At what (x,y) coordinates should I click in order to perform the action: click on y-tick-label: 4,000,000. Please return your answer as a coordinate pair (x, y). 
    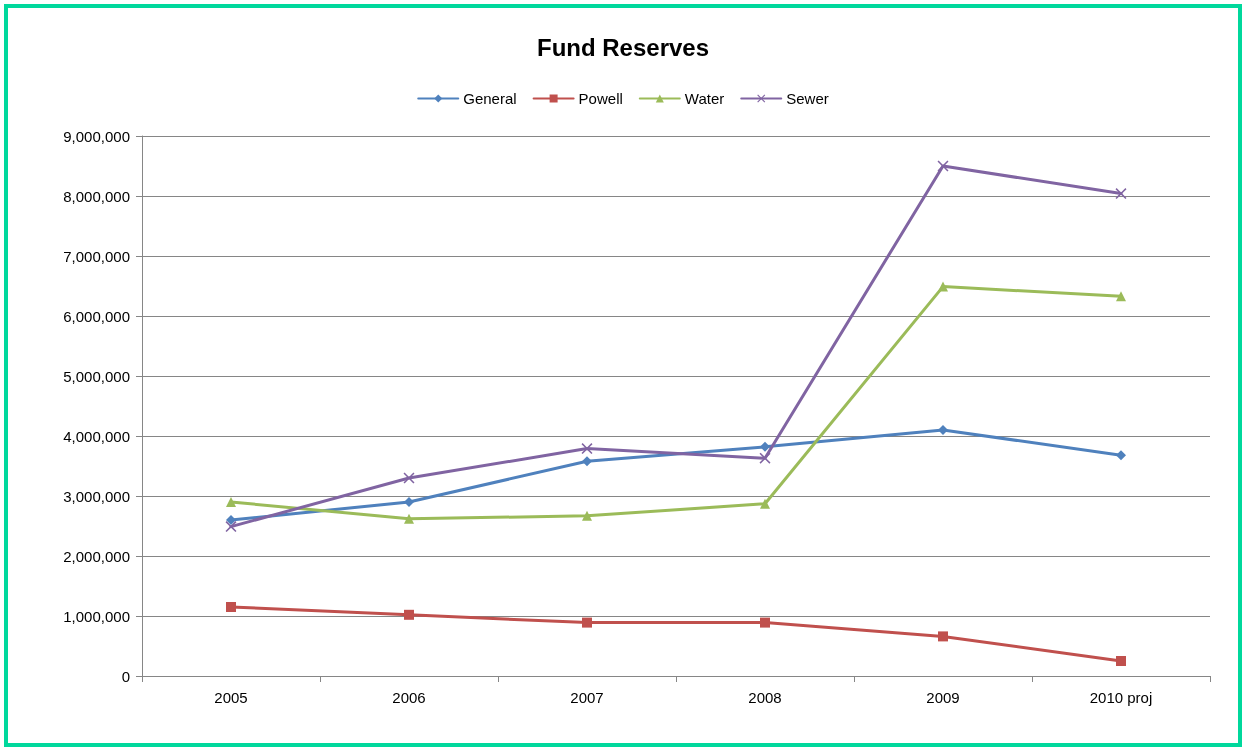
    Looking at the image, I should click on (96, 436).